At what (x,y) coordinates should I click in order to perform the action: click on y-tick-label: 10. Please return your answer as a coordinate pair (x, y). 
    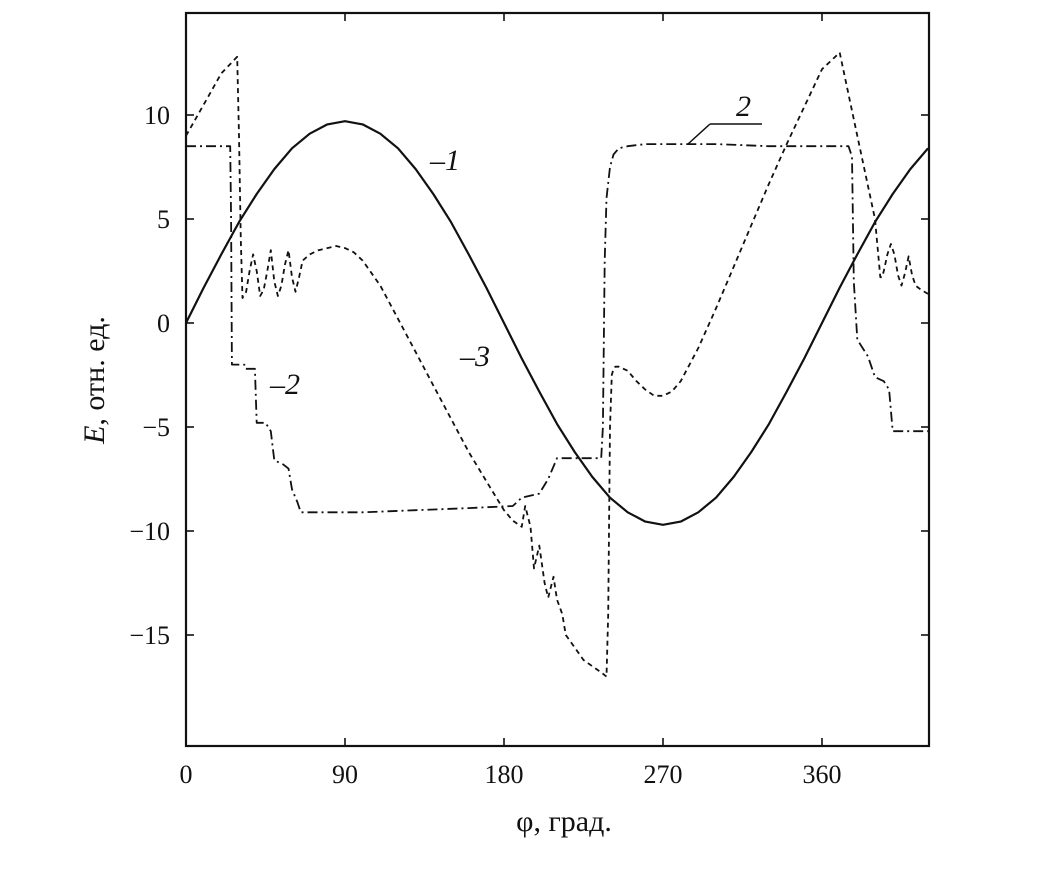
    Looking at the image, I should click on (157, 115).